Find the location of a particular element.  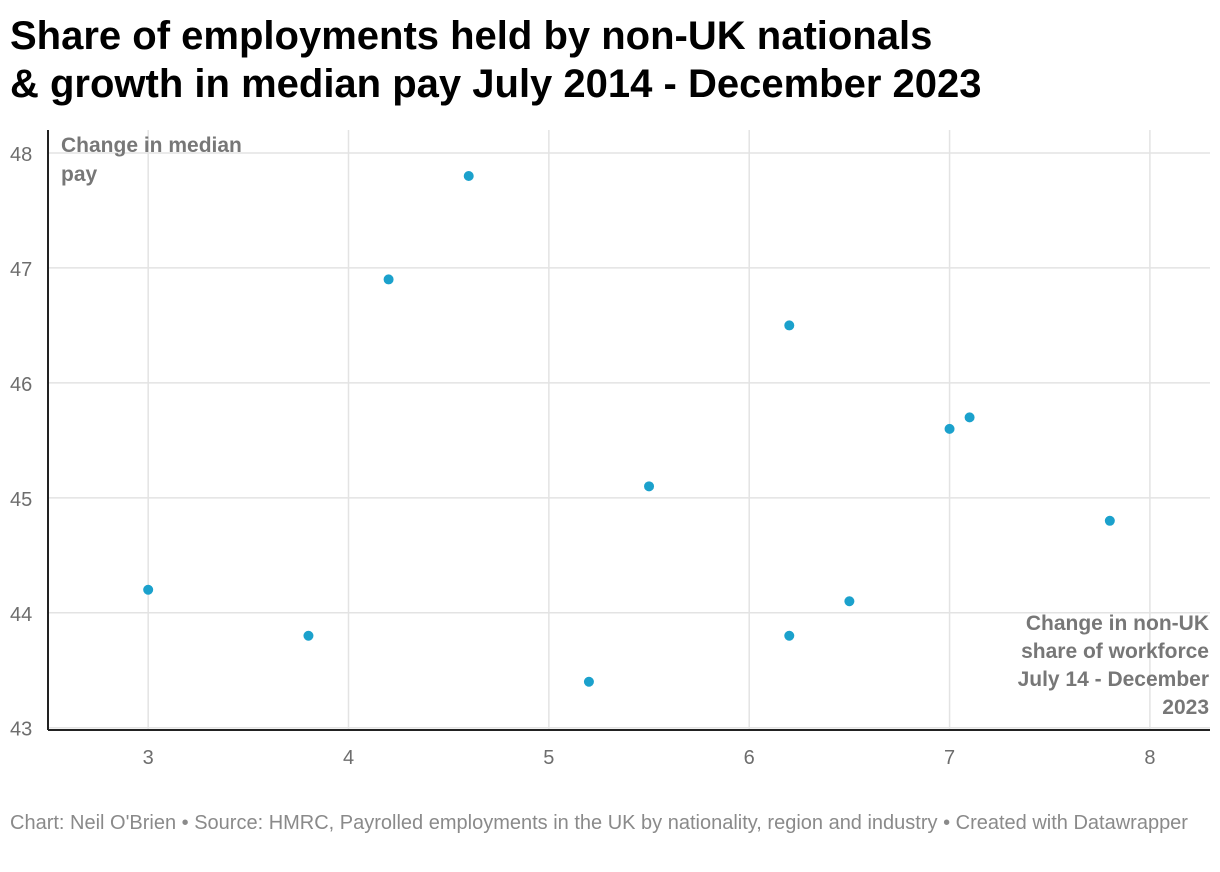

y-axis-label: Change in median is located at coordinates (151, 145).